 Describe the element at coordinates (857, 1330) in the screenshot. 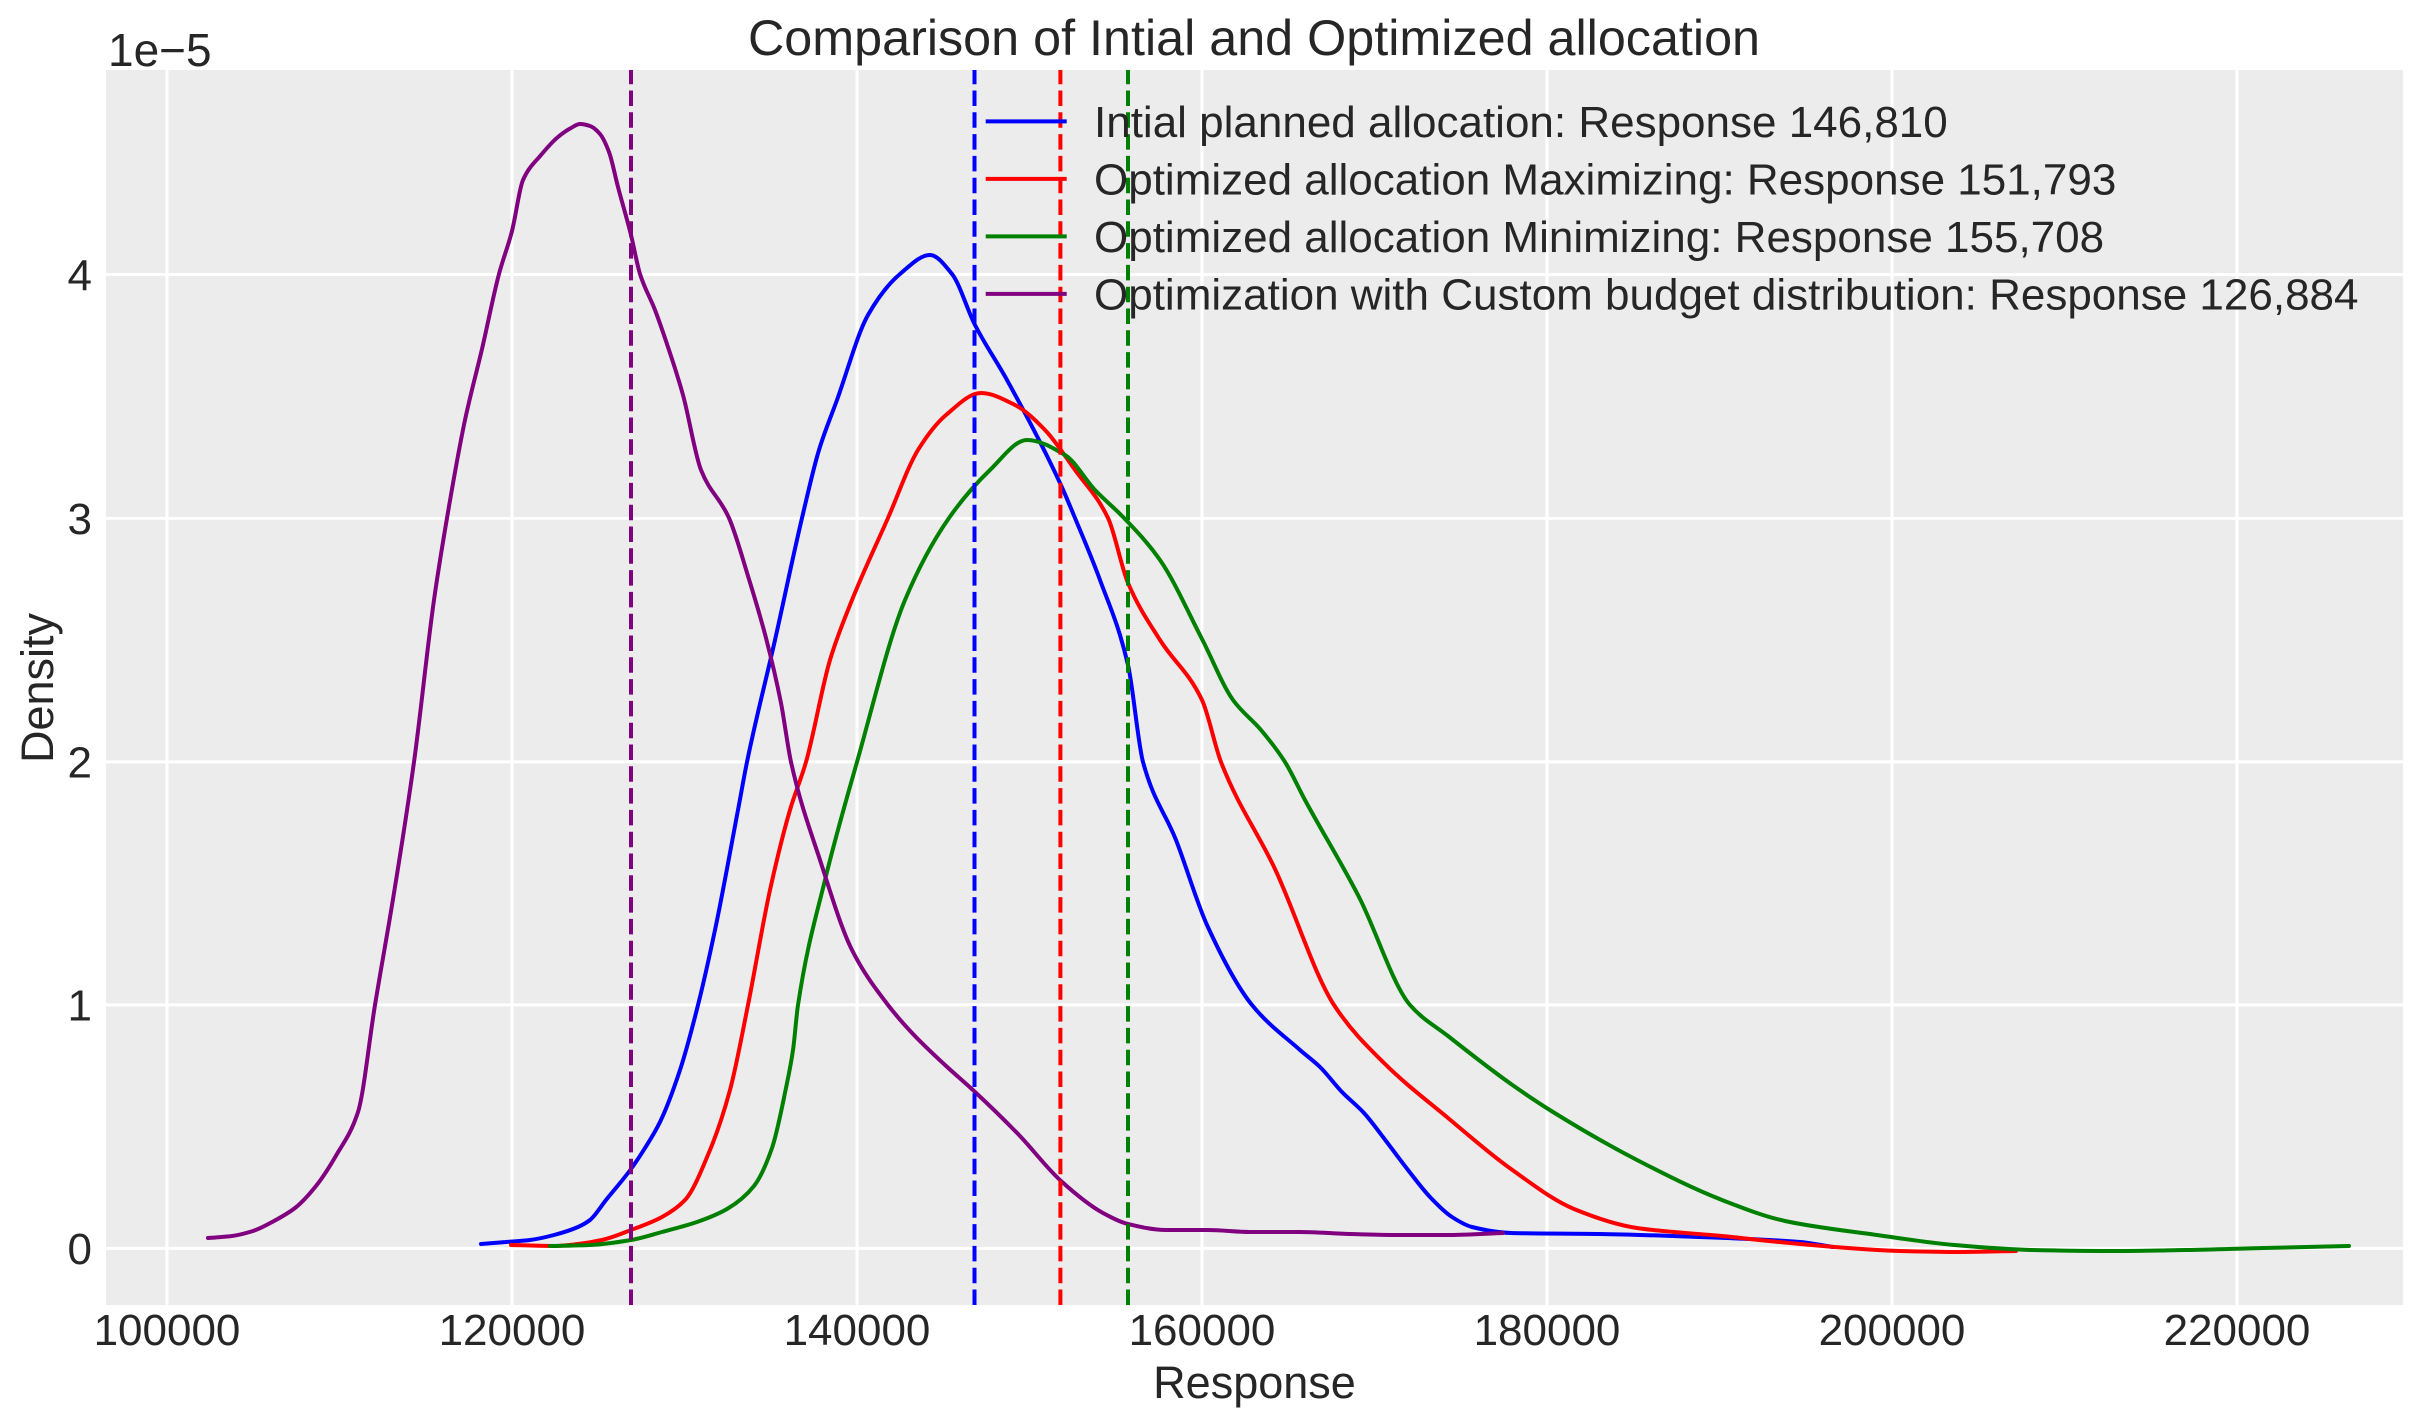

I see `svg-text: 140000` at that location.